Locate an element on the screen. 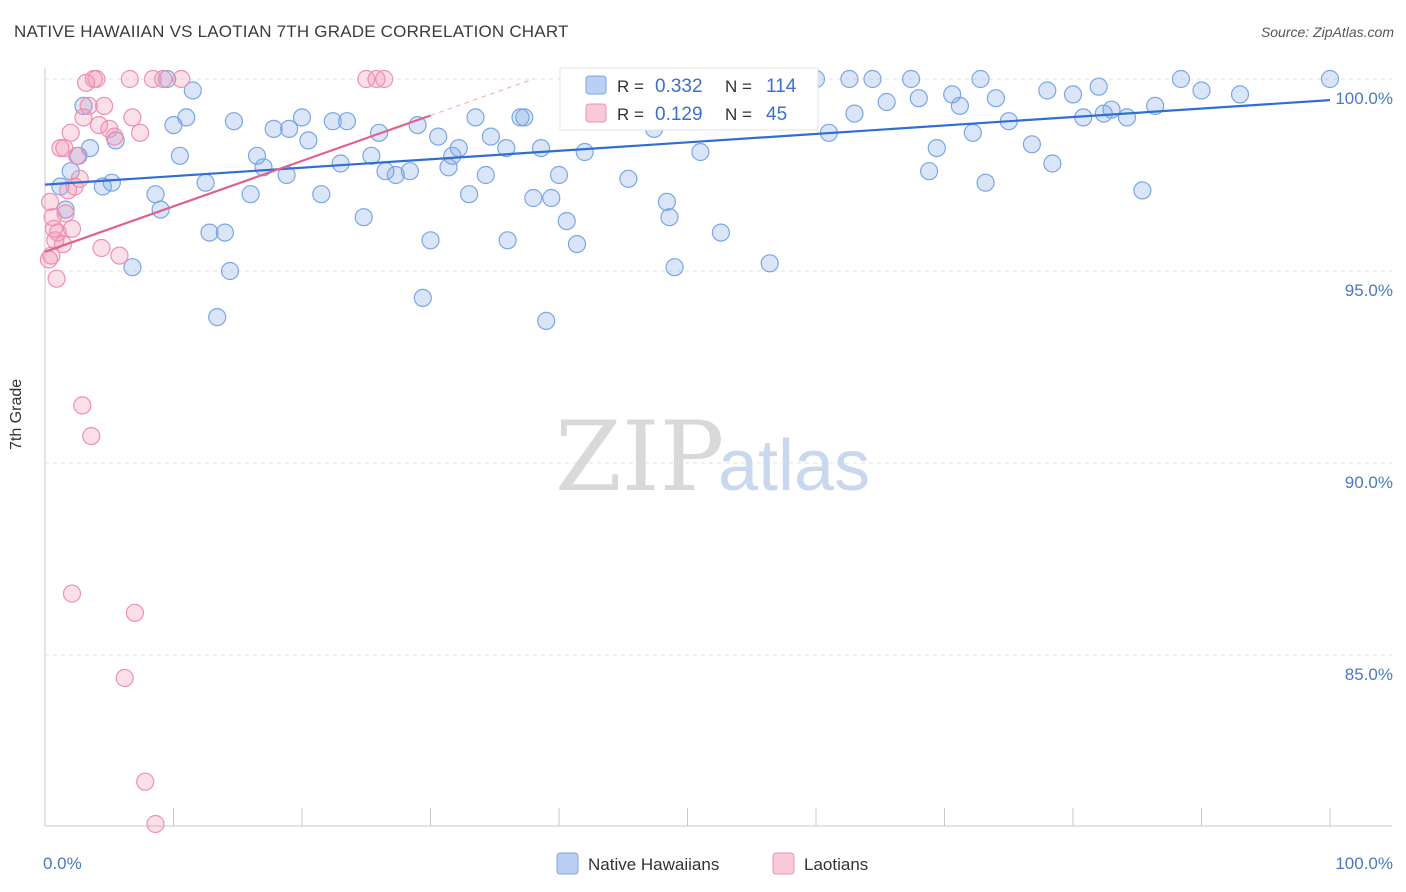 Image resolution: width=1406 pixels, height=892 pixels. legend-swatch-laotians is located at coordinates (783, 863).